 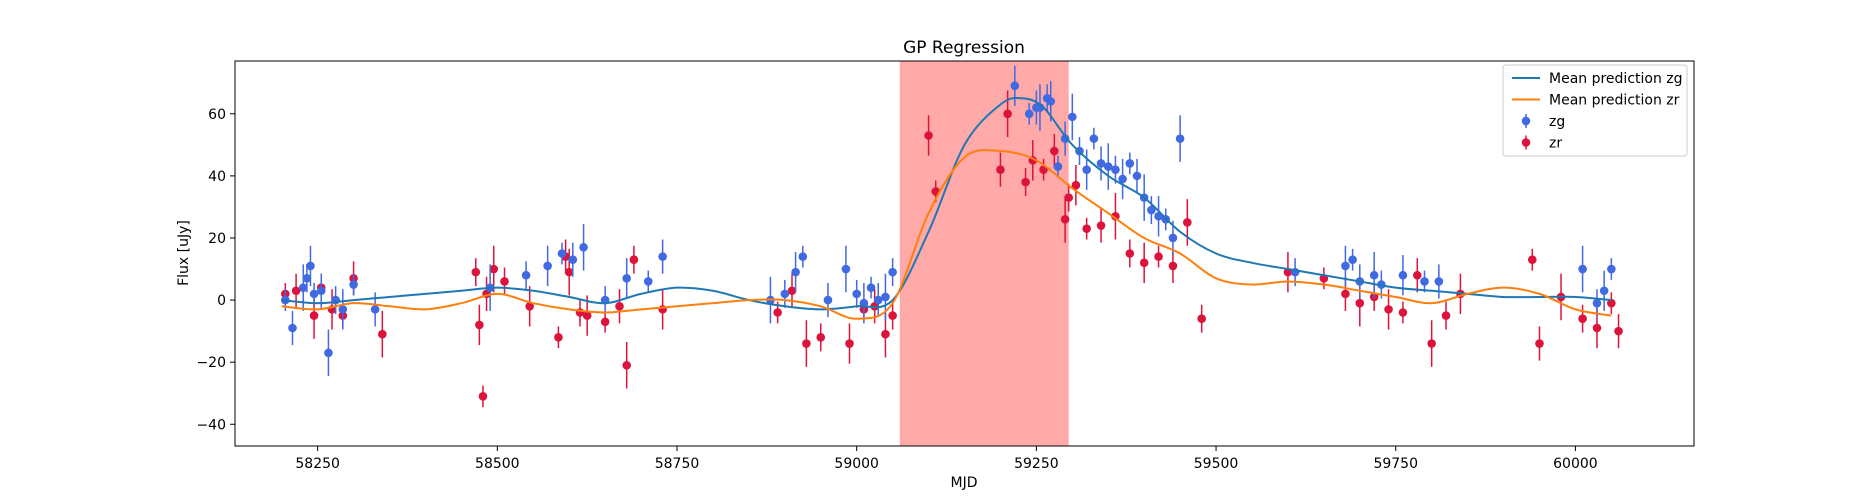 What do you see at coordinates (184, 253) in the screenshot?
I see `y-axis-label: Flux [uJy]` at bounding box center [184, 253].